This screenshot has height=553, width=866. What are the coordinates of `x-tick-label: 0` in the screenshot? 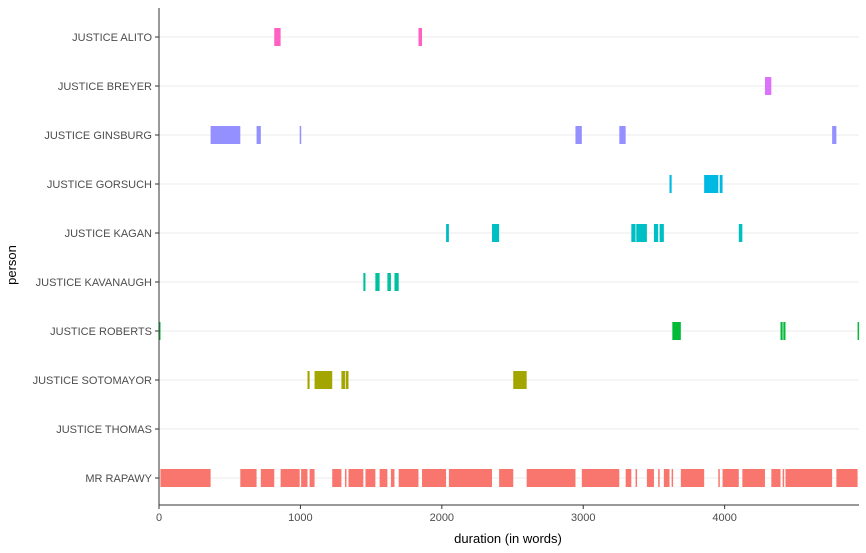 It's located at (159, 518).